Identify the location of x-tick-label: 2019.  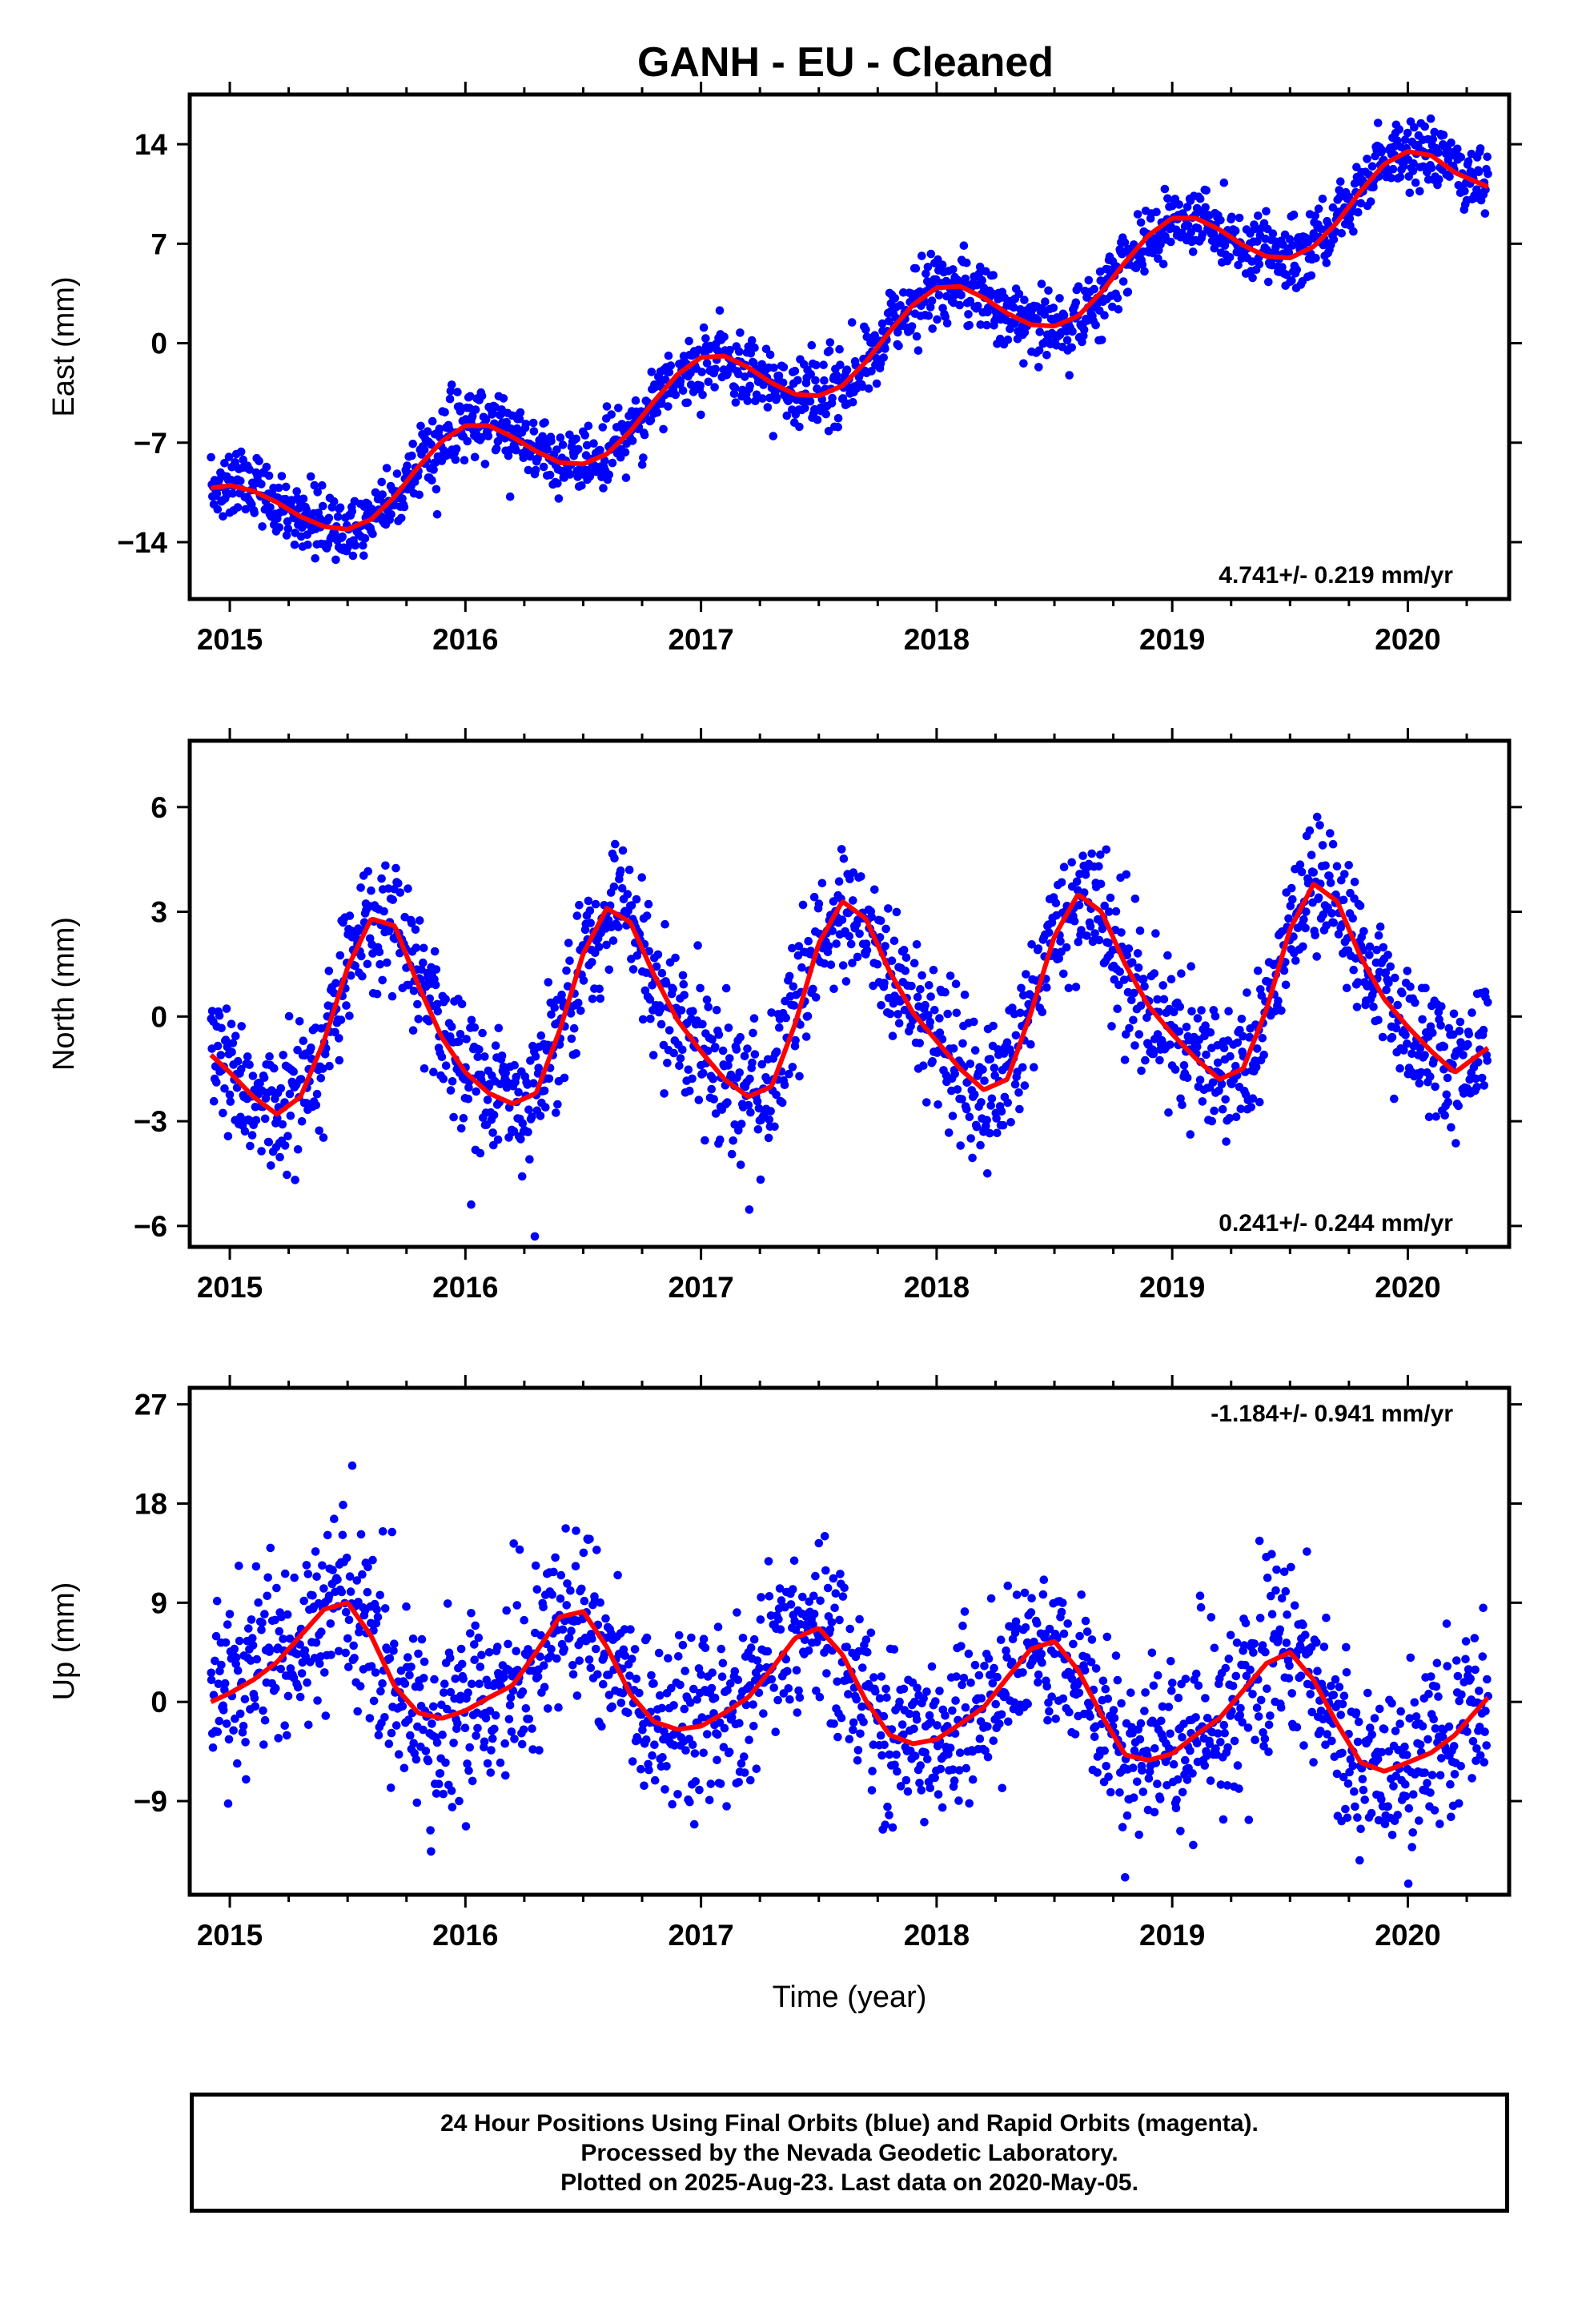
(1172, 639).